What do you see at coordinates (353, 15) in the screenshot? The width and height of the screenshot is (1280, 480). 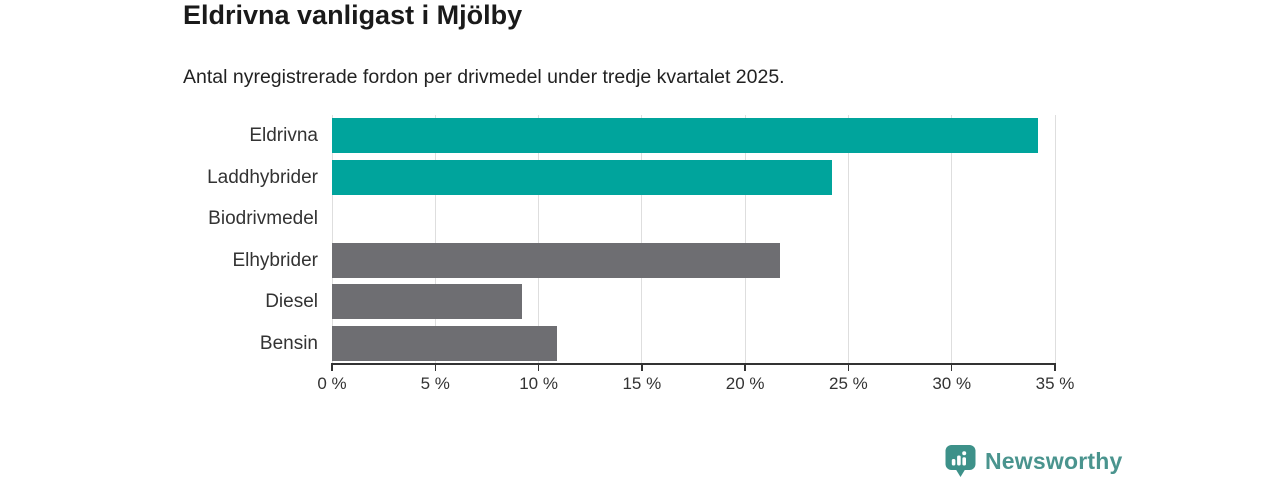 I see `chart-title: Eldrivna vanligast i Mjölby` at bounding box center [353, 15].